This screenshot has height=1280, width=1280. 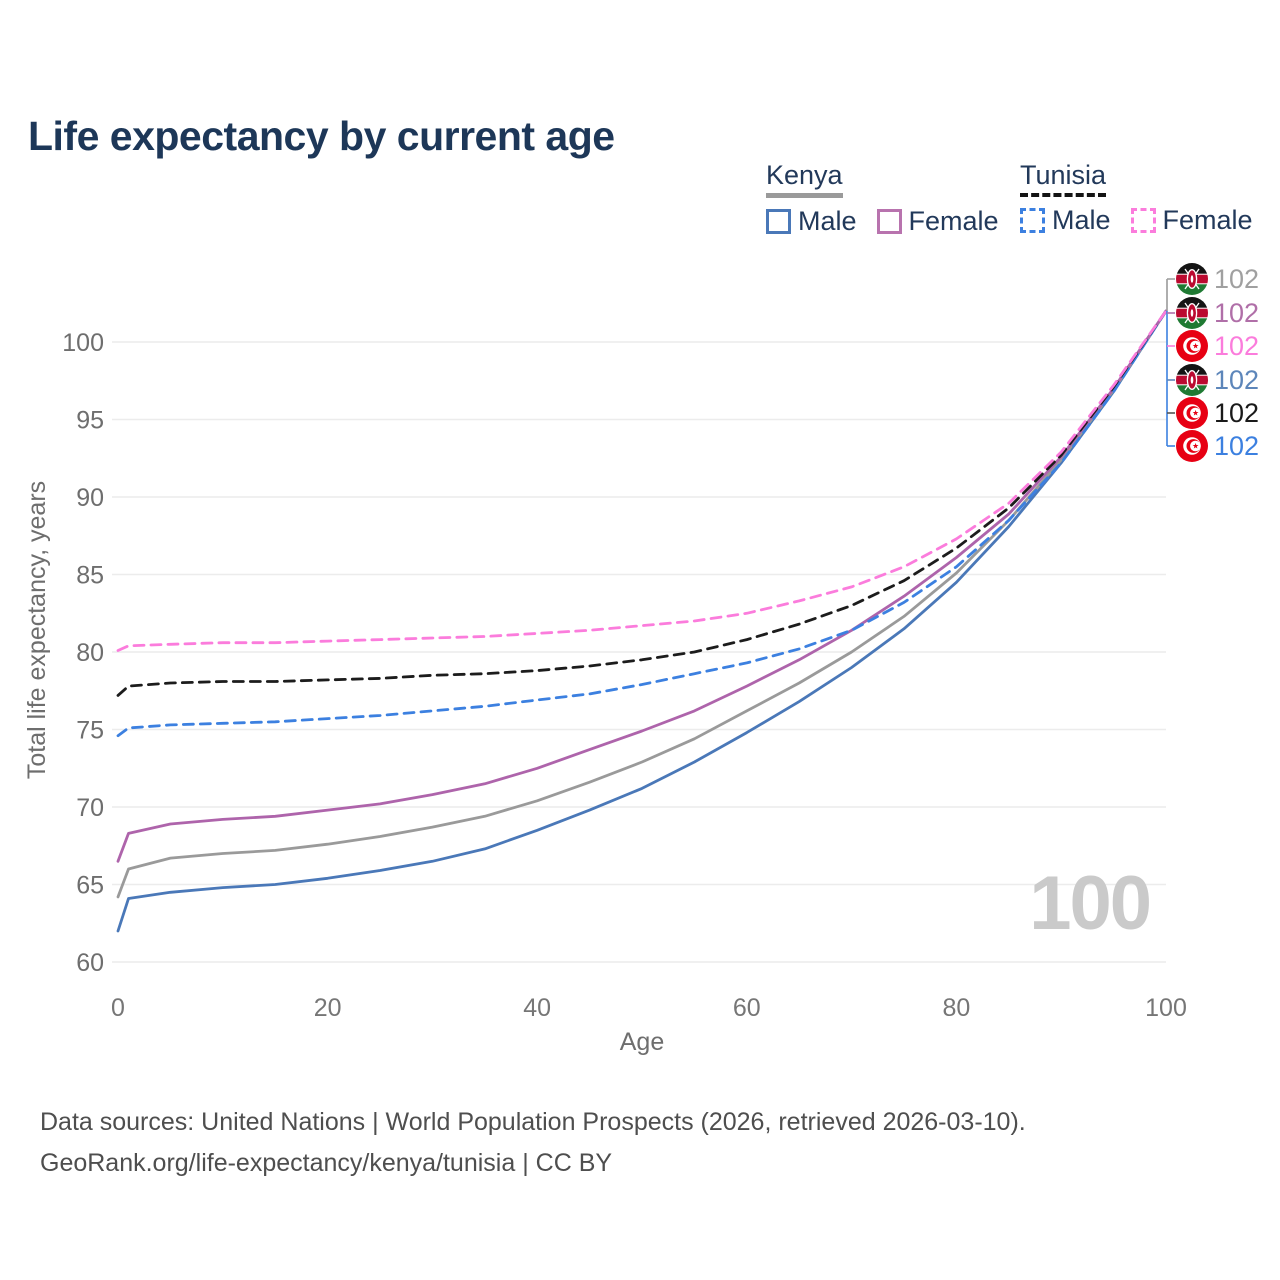 I want to click on legend-group-kenya: Kenya Male Female, so click(x=882, y=198).